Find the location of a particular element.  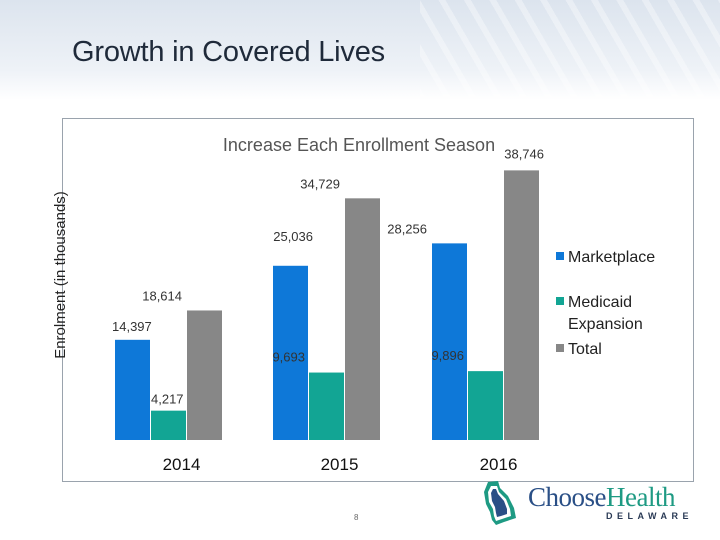

logo-word-choose: Choose is located at coordinates (567, 497).